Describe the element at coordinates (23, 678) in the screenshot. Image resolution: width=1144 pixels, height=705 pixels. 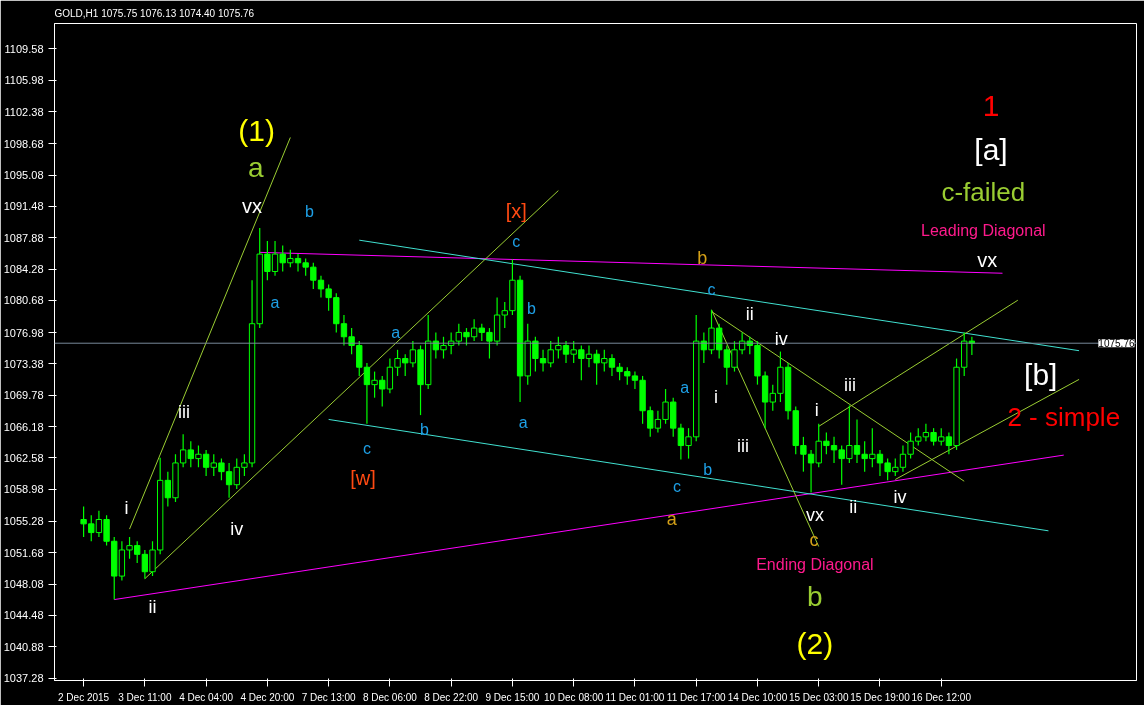
I see `y-tick-label: 1037.28` at that location.